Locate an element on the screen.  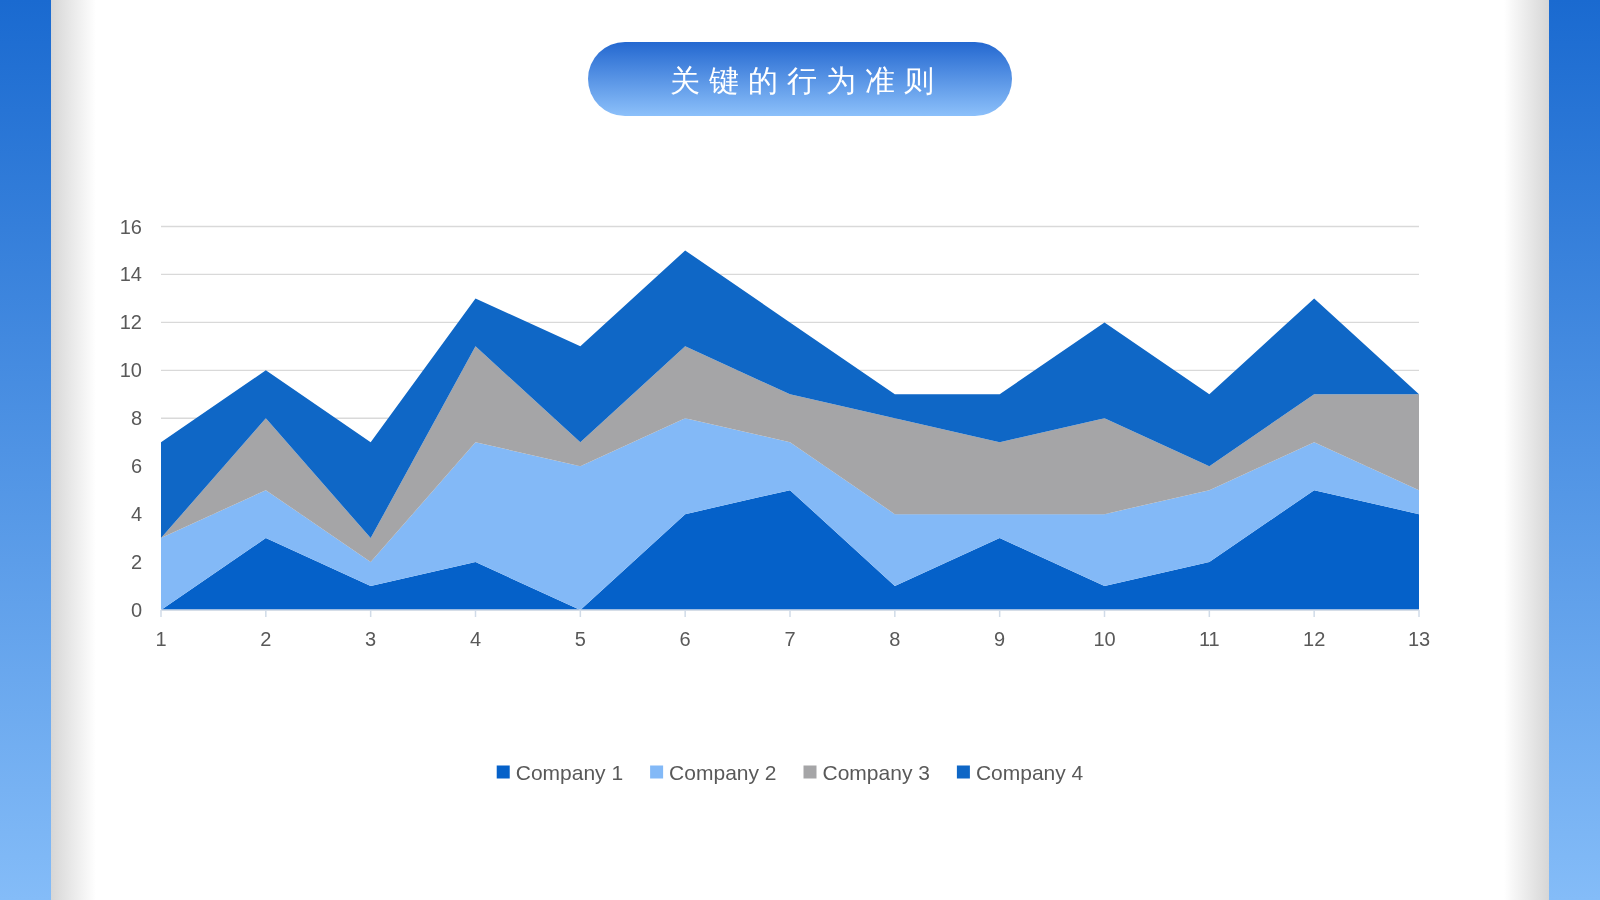
x-tick-label: 13 is located at coordinates (1419, 639).